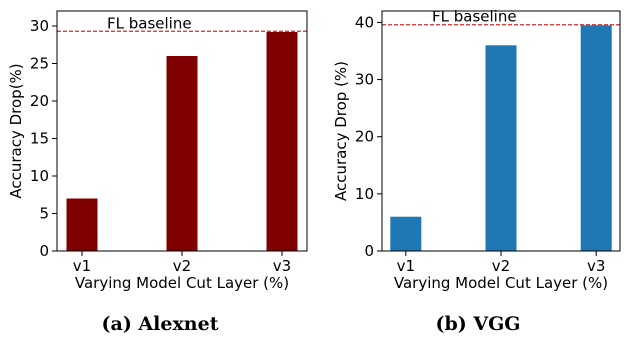 The height and width of the screenshot is (344, 624). Describe the element at coordinates (39, 64) in the screenshot. I see `chart-a-ytick-label-25: 25` at that location.